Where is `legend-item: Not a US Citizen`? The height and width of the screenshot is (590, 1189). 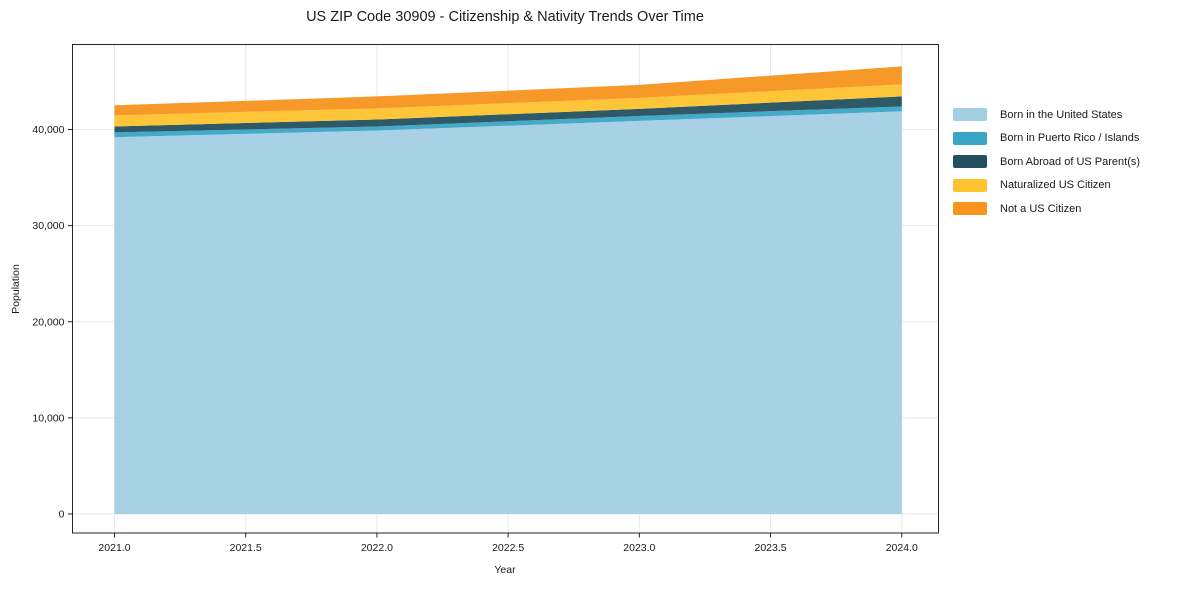
legend-item: Not a US Citizen is located at coordinates (1046, 208).